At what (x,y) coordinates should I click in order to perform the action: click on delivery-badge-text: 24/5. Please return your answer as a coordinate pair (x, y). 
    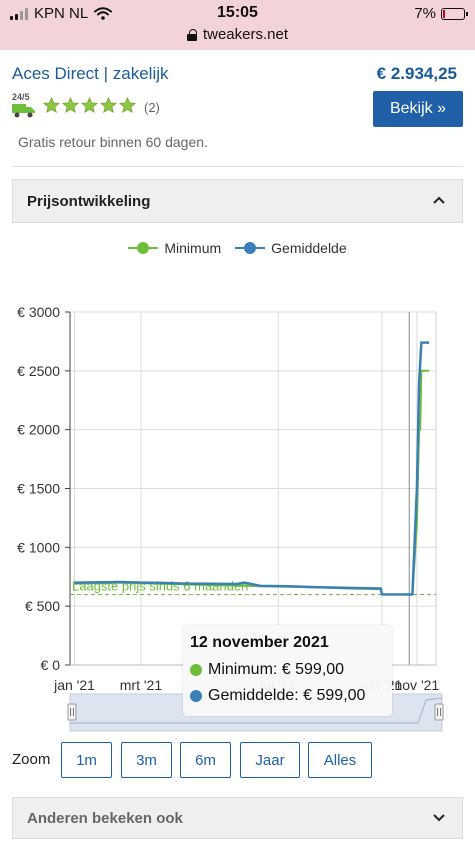
    Looking at the image, I should click on (21, 97).